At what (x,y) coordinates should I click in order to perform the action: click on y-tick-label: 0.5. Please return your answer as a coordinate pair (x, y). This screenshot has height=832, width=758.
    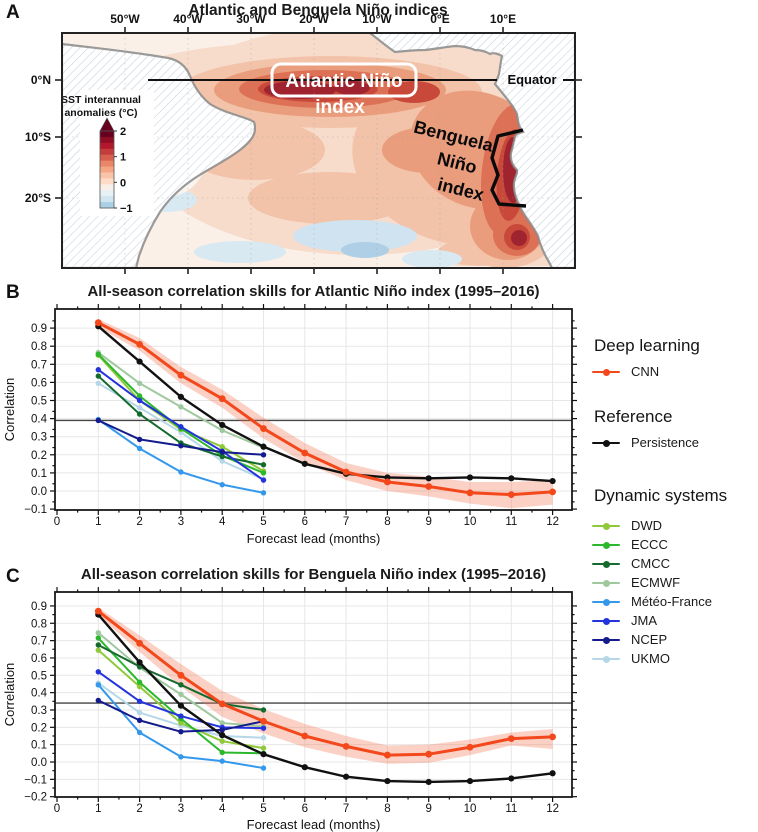
    Looking at the image, I should click on (39, 402).